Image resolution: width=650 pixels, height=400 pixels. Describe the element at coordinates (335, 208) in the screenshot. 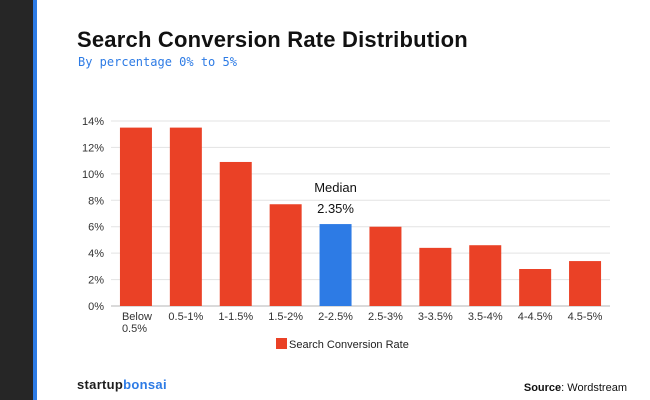

I see `annotation-value: 2.35%` at that location.